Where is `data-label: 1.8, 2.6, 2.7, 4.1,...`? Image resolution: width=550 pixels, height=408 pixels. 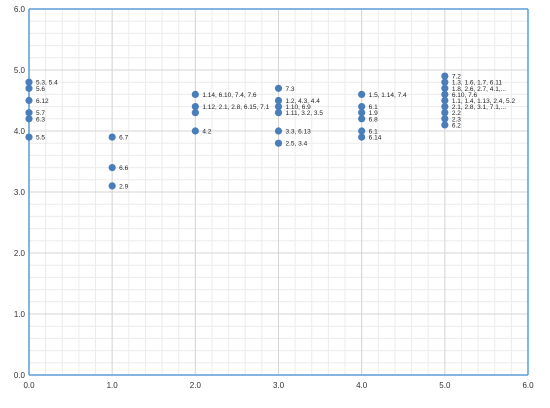
data-label: 1.8, 2.6, 2.7, 4.1,... is located at coordinates (479, 89).